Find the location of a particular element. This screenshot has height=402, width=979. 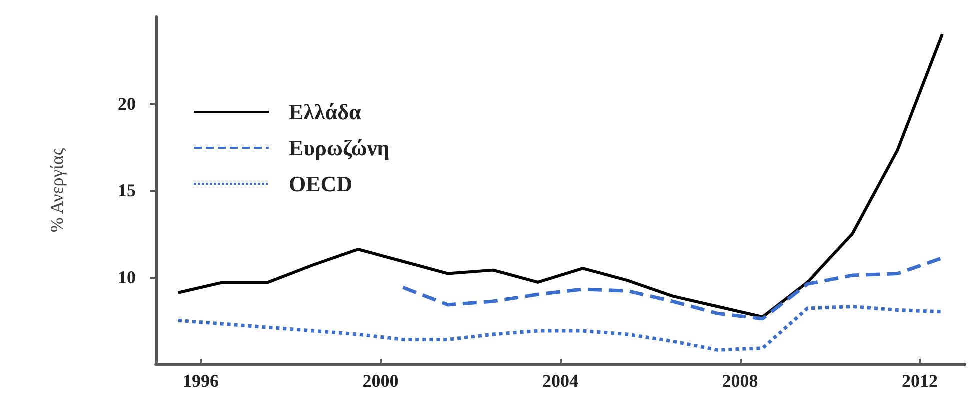

x-tick-label: 2008 is located at coordinates (740, 381).